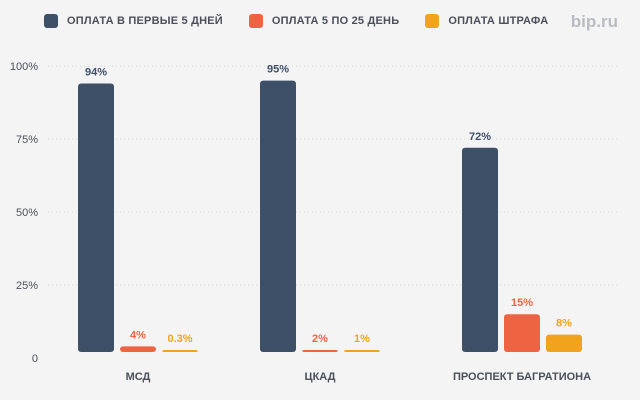 This screenshot has width=640, height=400. Describe the element at coordinates (96, 73) in the screenshot. I see `data-label: 94%` at that location.